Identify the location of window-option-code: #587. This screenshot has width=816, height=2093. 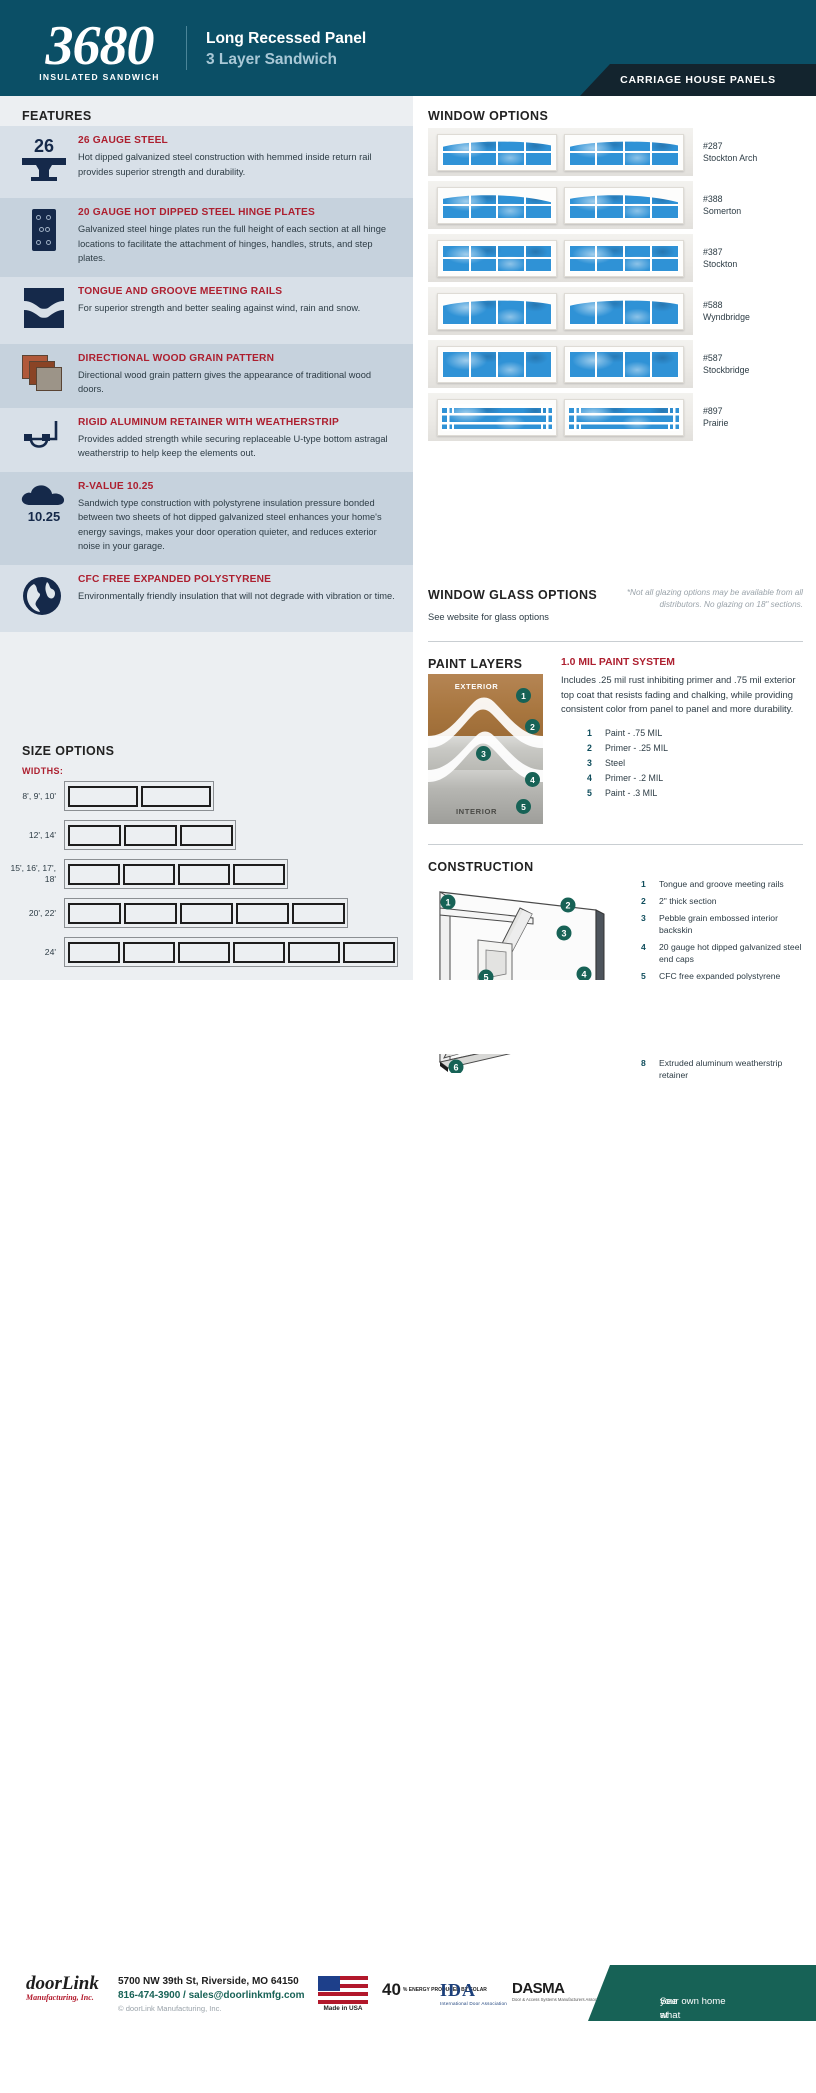
(713, 358).